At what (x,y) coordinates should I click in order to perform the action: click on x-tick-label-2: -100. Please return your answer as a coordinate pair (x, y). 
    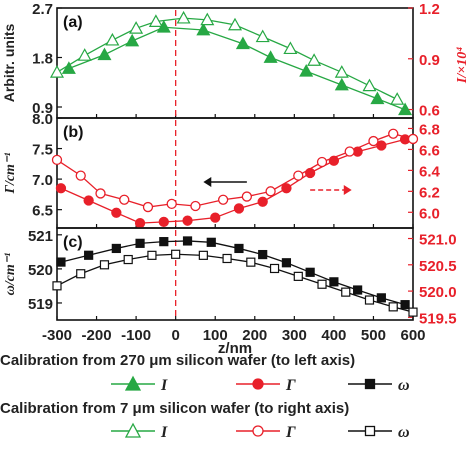
    Looking at the image, I should click on (136, 335).